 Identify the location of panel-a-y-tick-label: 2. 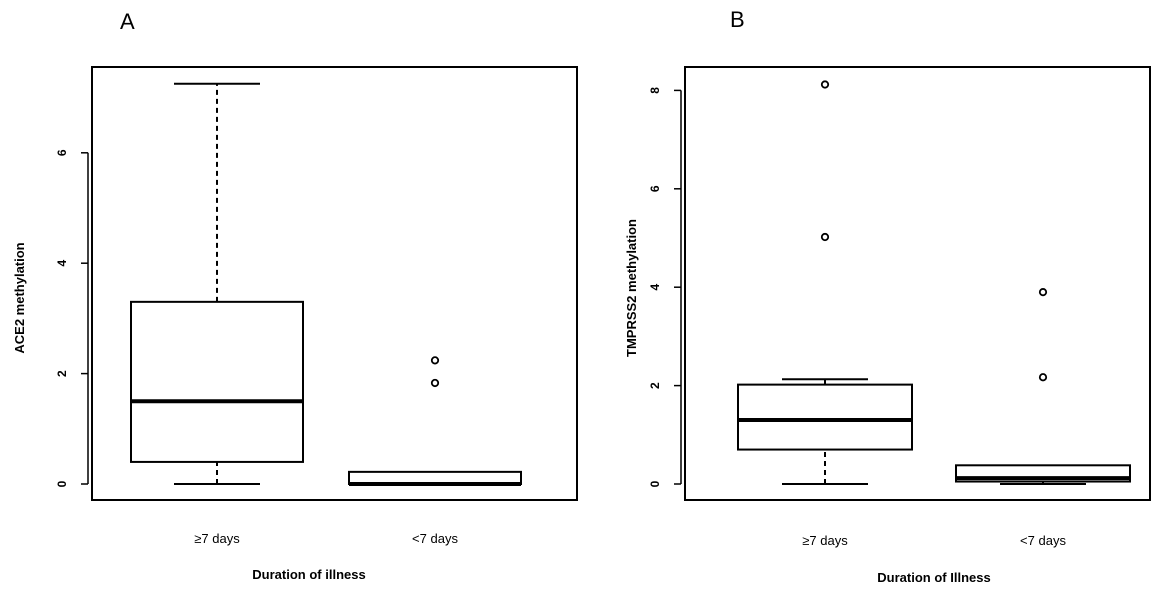
(62, 373).